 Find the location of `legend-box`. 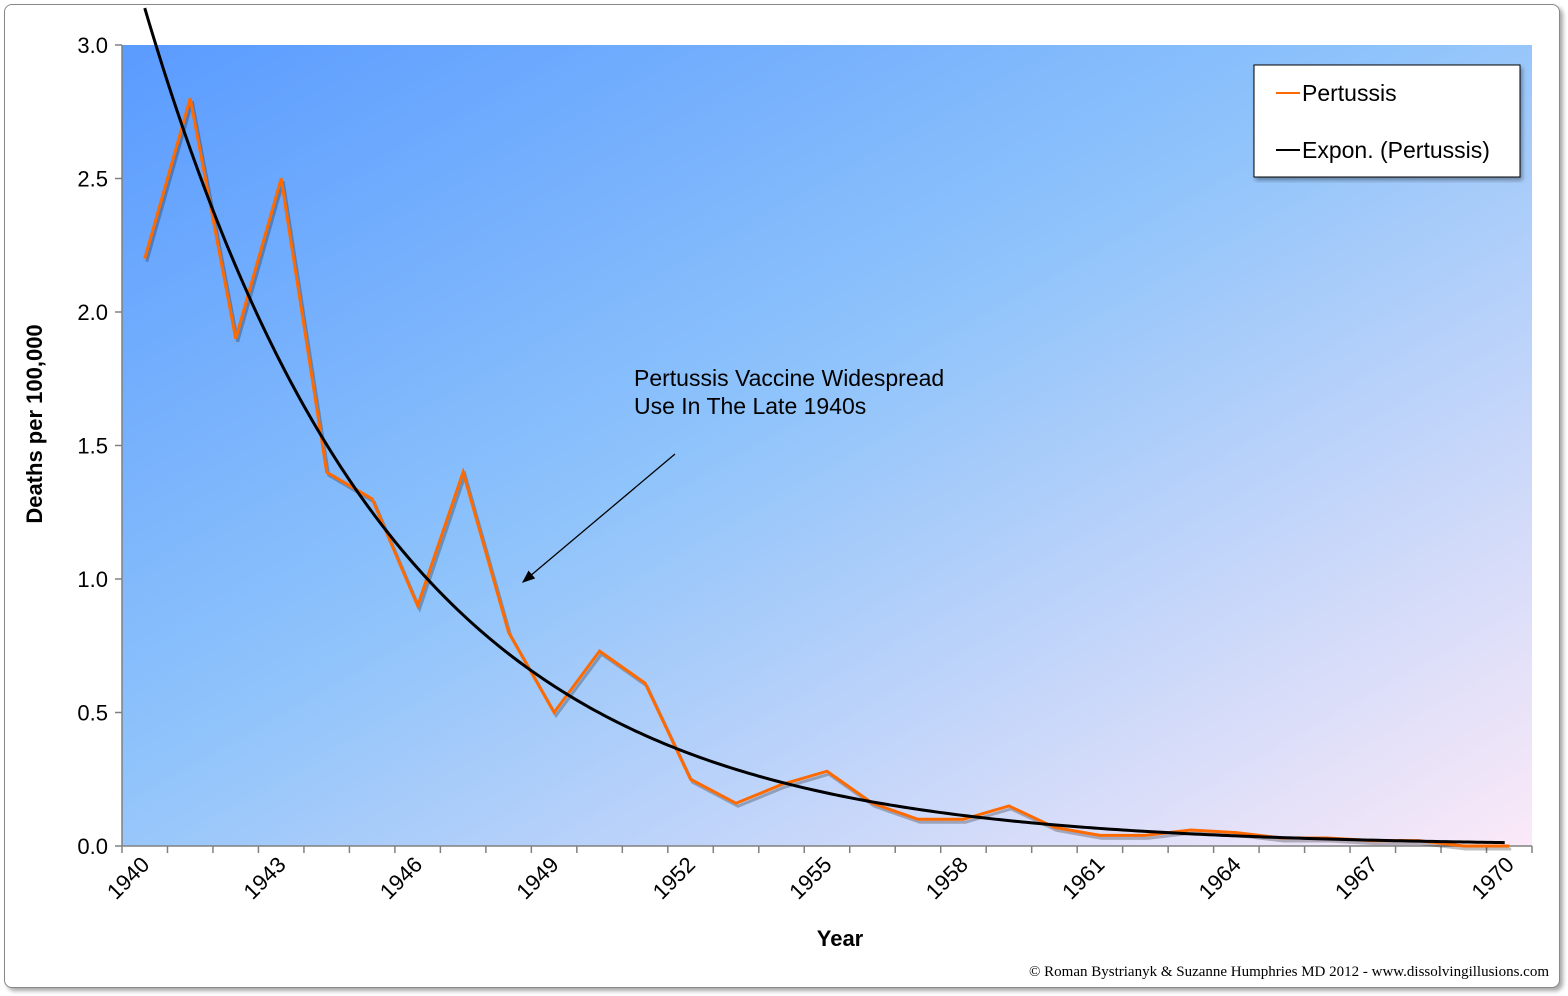

legend-box is located at coordinates (1387, 121).